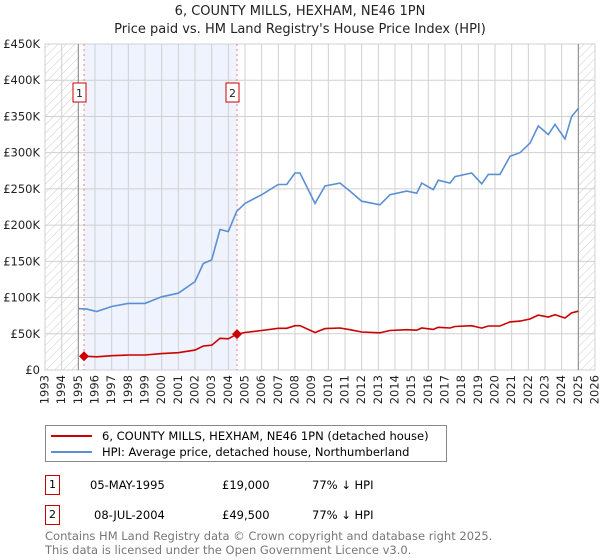  Describe the element at coordinates (61, 389) in the screenshot. I see `x-tick-label: 1994` at that location.